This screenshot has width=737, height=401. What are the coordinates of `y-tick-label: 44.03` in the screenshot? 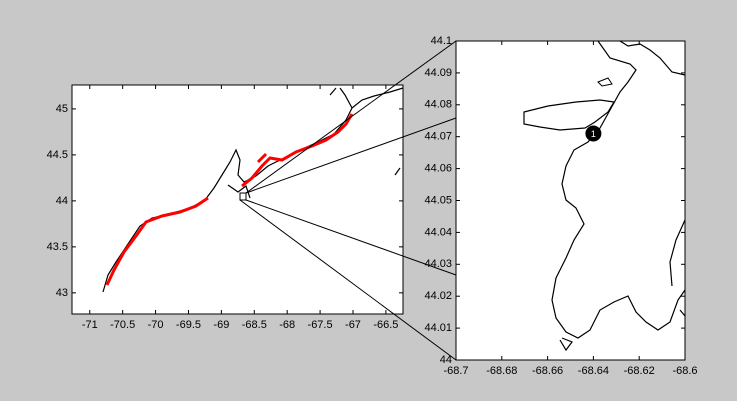 It's located at (438, 264).